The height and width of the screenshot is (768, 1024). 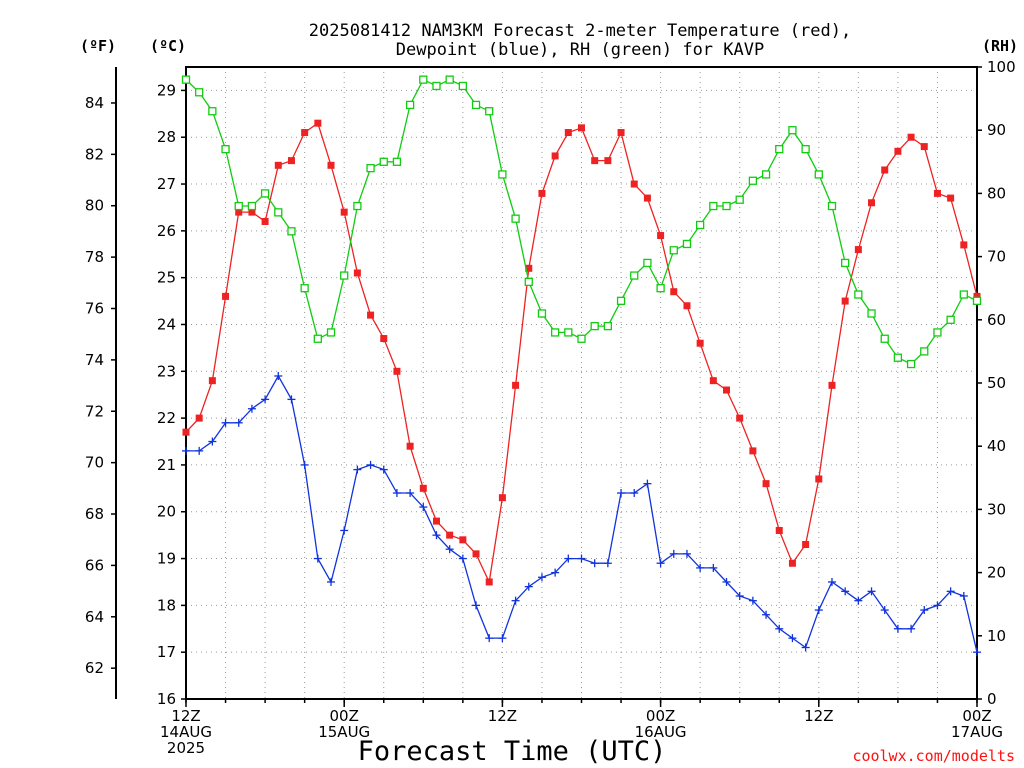 What do you see at coordinates (94, 617) in the screenshot?
I see `fahrenheit-tick-label: 64` at bounding box center [94, 617].